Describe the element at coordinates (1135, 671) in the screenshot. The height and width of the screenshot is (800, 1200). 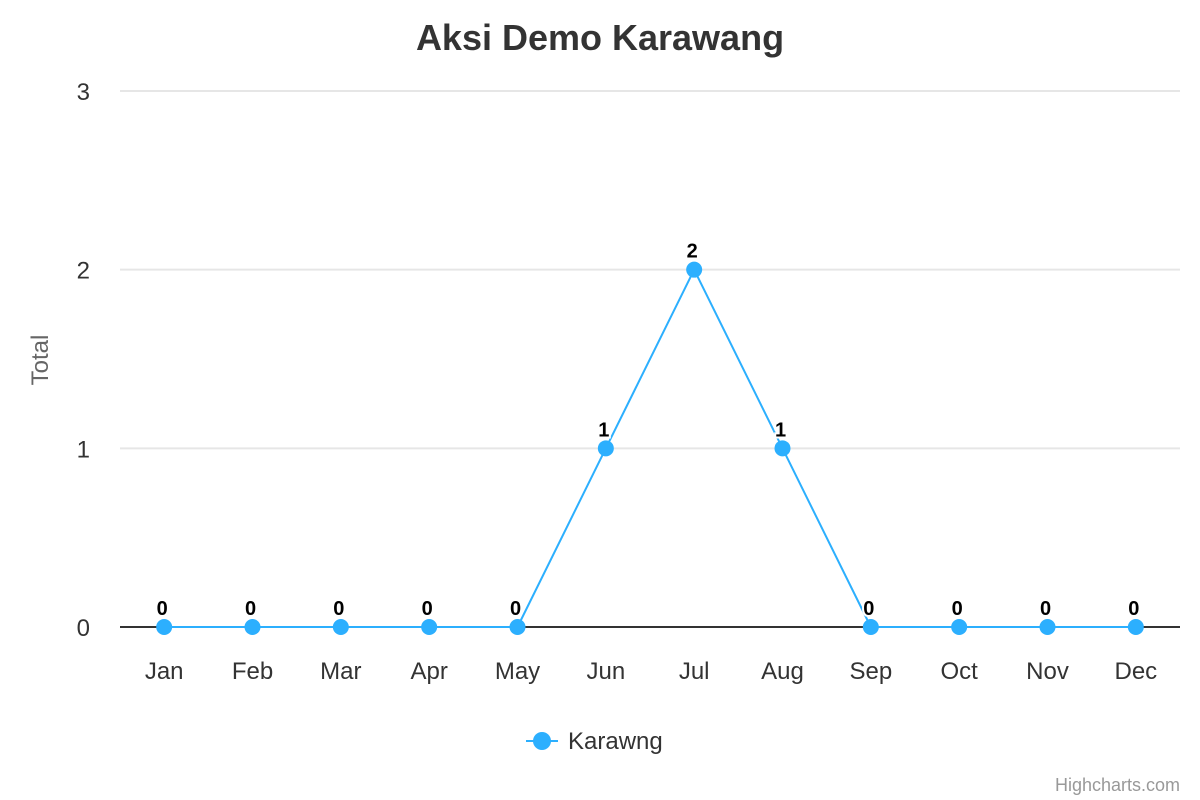
I see `x-tick-label: Dec` at that location.